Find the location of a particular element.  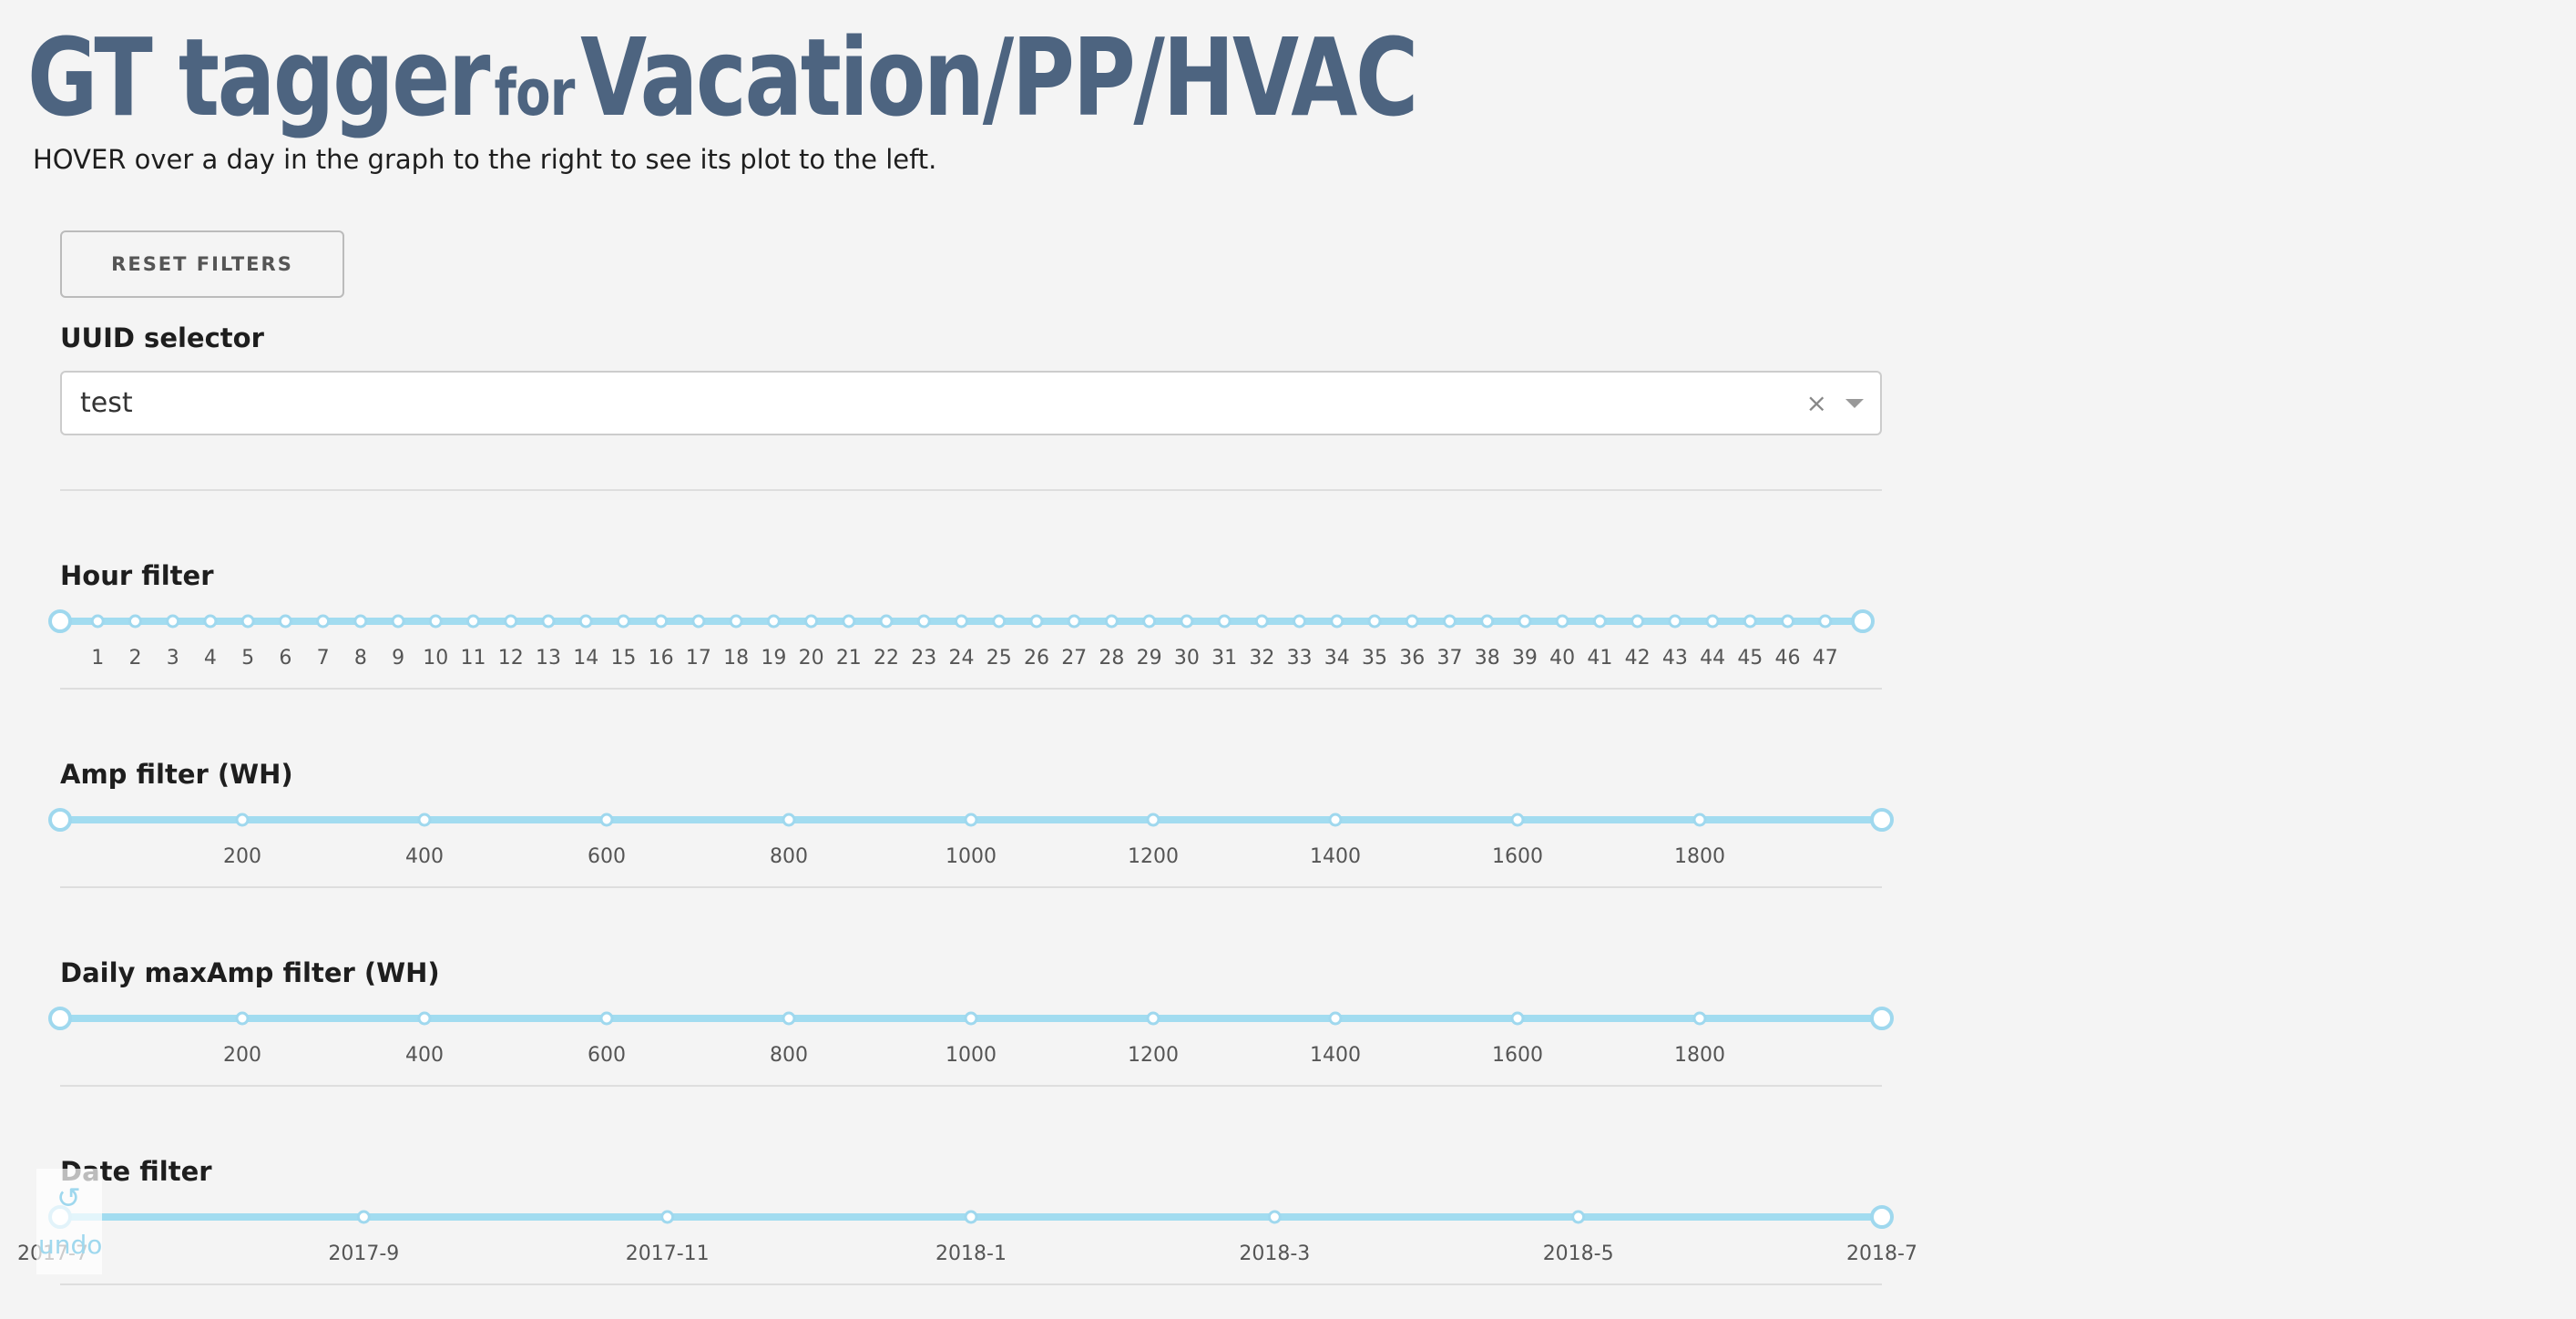

clear-icon: × is located at coordinates (1816, 403).